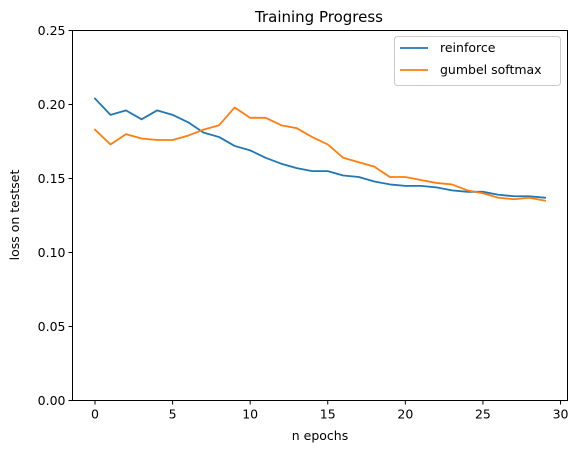 The image size is (578, 453). Describe the element at coordinates (483, 414) in the screenshot. I see `x-tick-label: 25` at that location.